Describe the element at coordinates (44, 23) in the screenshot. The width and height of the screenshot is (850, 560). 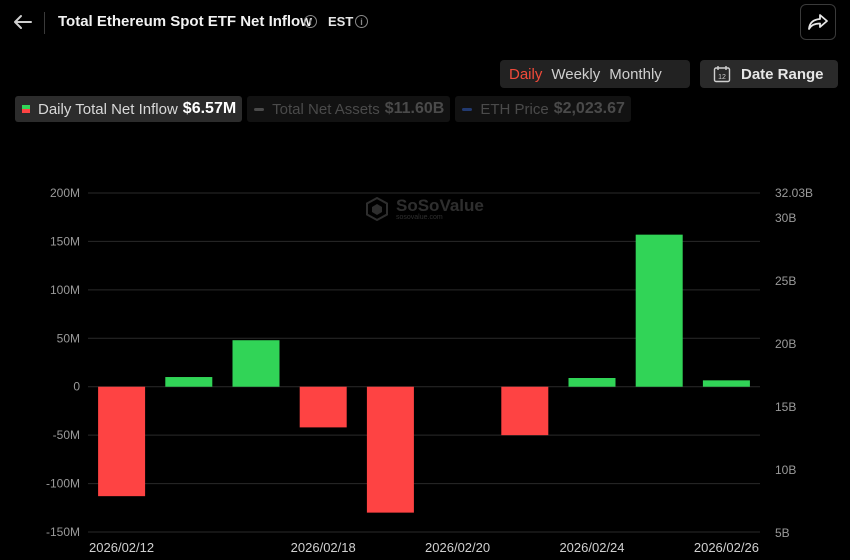
I see `header-divider` at that location.